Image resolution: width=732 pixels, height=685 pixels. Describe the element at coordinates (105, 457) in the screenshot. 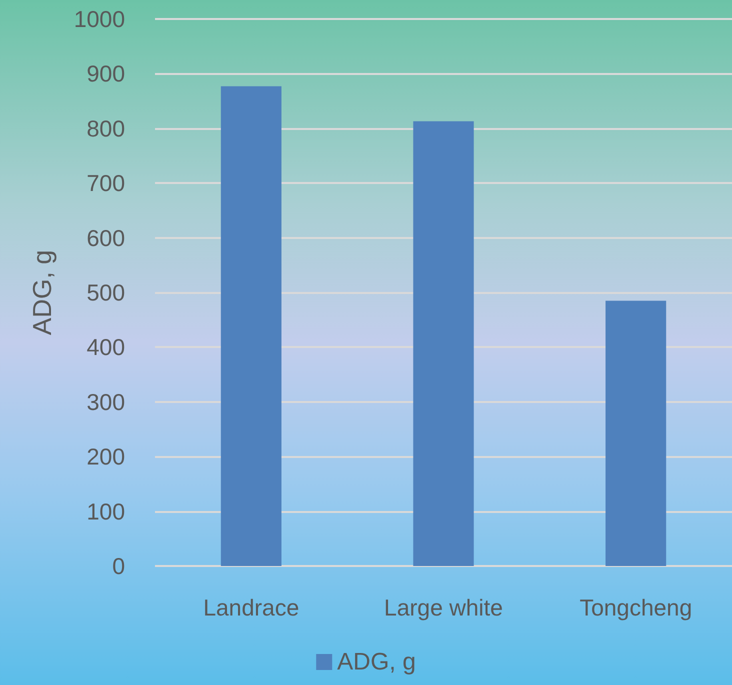

I see `y-tick-label: 200` at that location.